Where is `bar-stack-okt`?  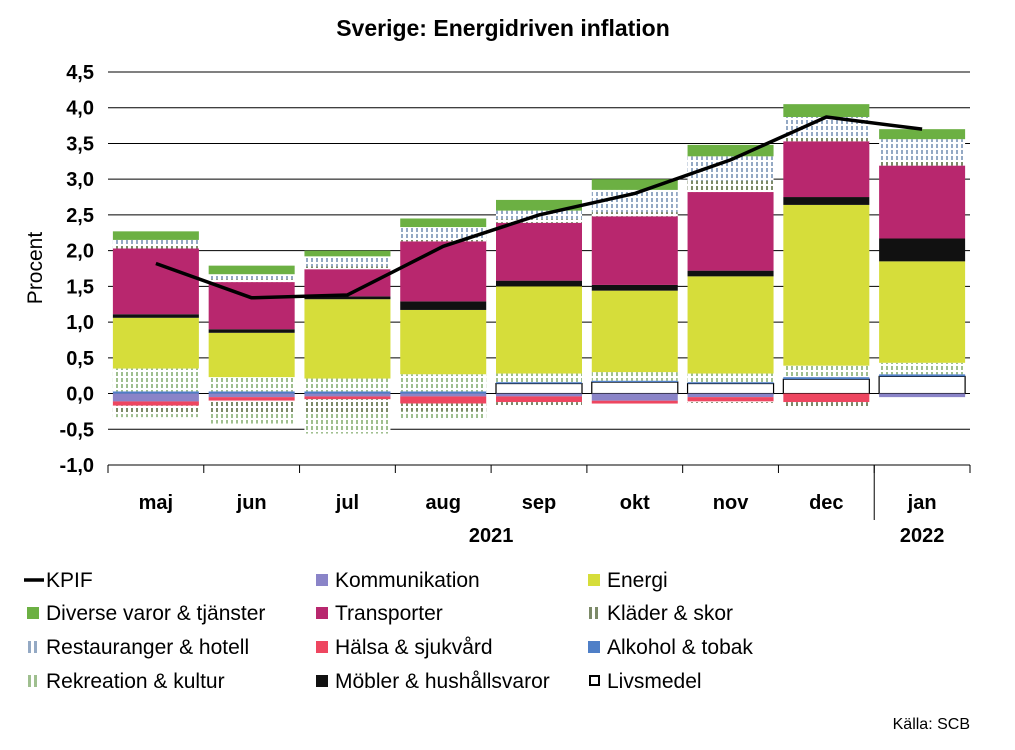 bar-stack-okt is located at coordinates (635, 291).